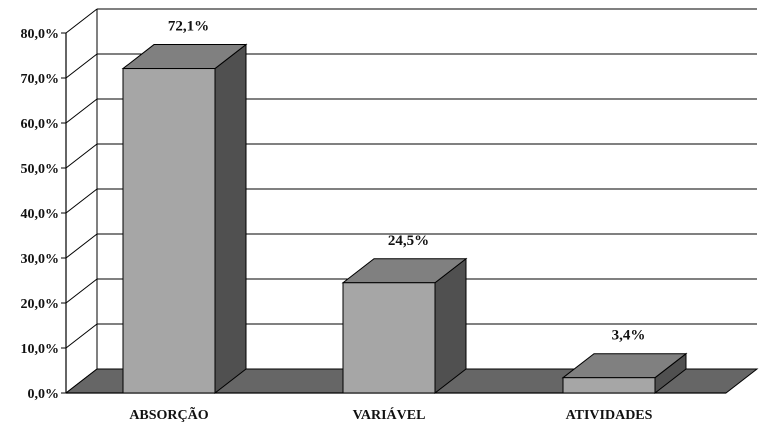 This screenshot has width=773, height=426. I want to click on x-tick-label: ABSORÇÃO, so click(168, 414).